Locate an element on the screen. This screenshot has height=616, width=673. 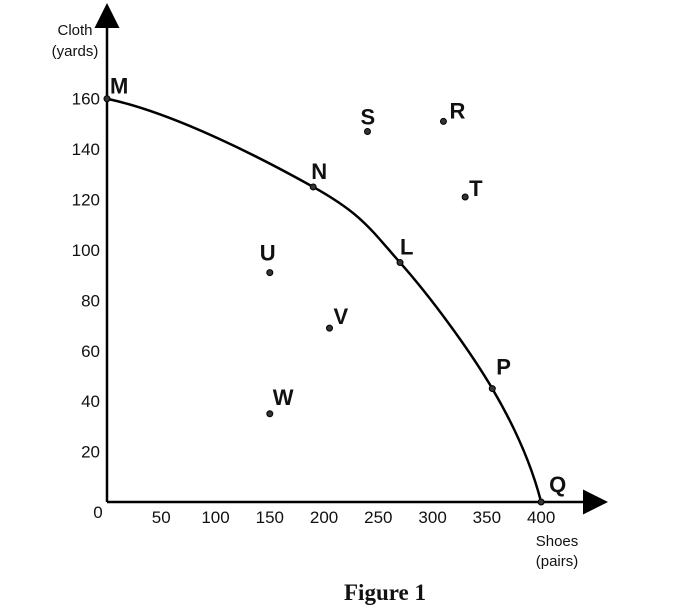
x-tick-label: 50 is located at coordinates (161, 517).